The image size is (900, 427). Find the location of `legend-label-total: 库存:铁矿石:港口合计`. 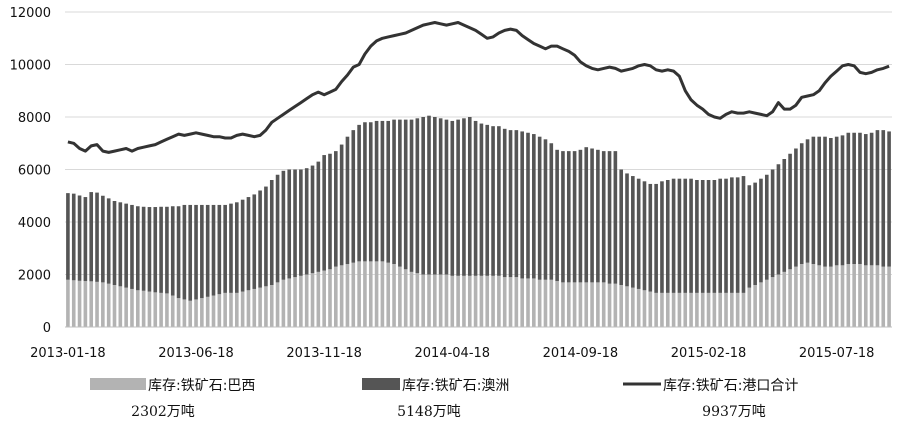

legend-label-total: 库存:铁矿石:港口合计 is located at coordinates (730, 386).